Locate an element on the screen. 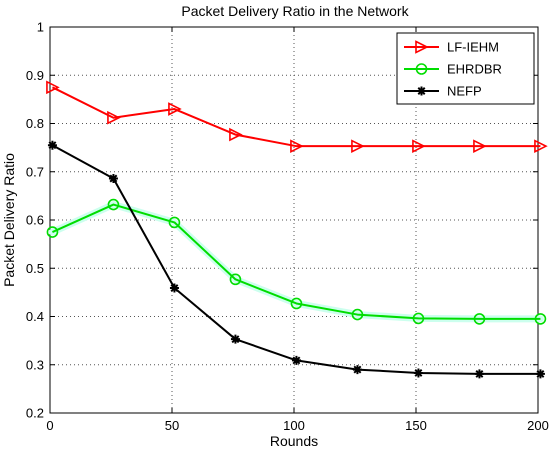  y-tick-label: 0.6 is located at coordinates (35, 220).